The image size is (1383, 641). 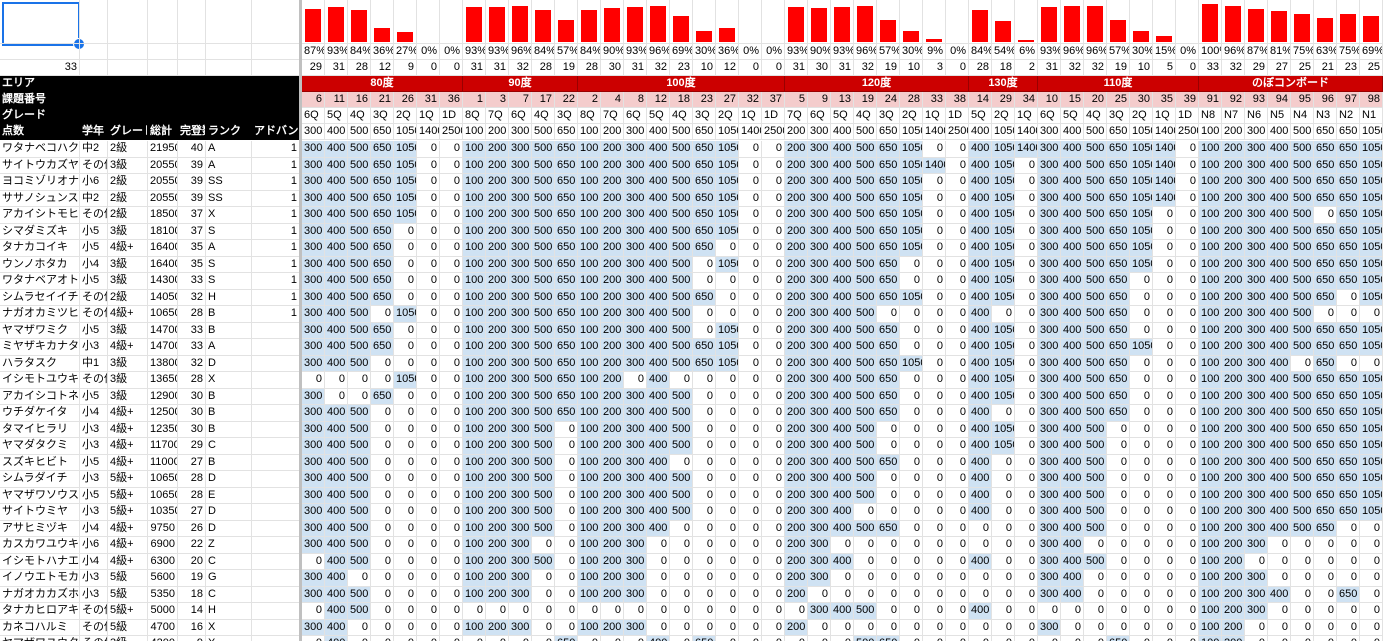 I want to click on row-year: 小5, so click(x=94, y=248).